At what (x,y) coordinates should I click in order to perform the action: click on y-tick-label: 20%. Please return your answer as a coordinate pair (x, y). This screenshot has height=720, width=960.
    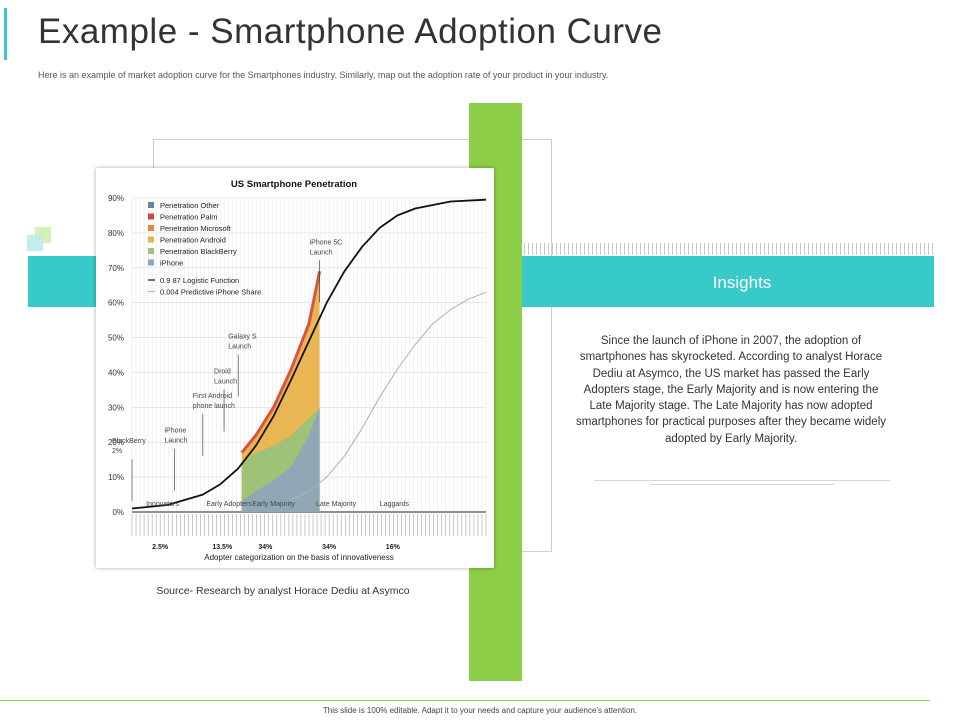
    Looking at the image, I should click on (116, 442).